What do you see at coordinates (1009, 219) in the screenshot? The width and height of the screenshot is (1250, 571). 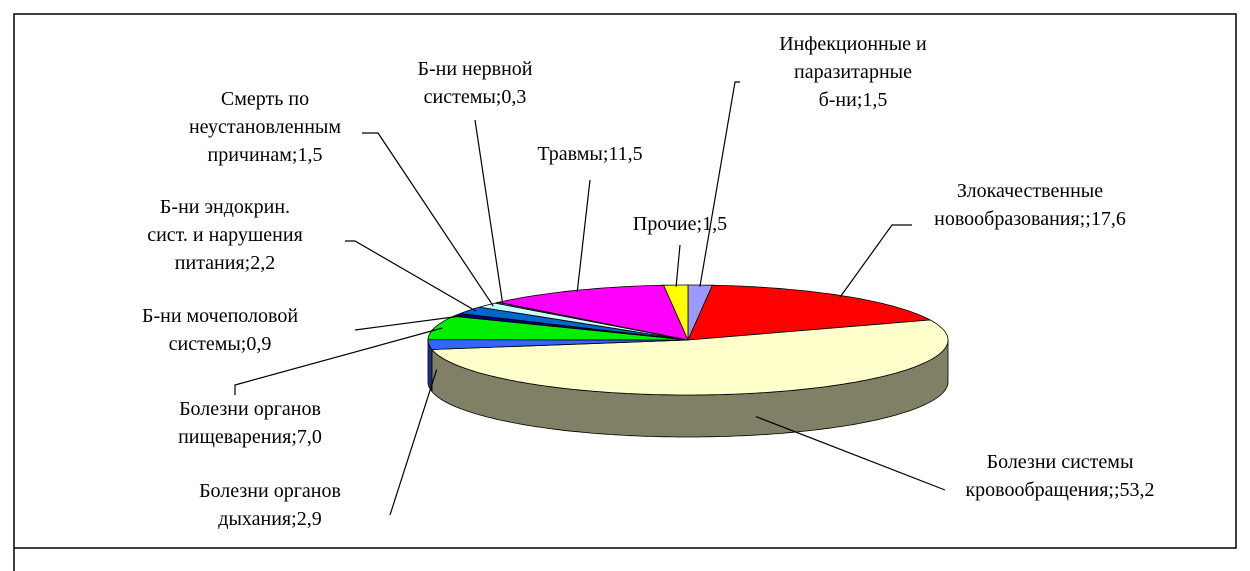 I see `label-line: новообразования;` at bounding box center [1009, 219].